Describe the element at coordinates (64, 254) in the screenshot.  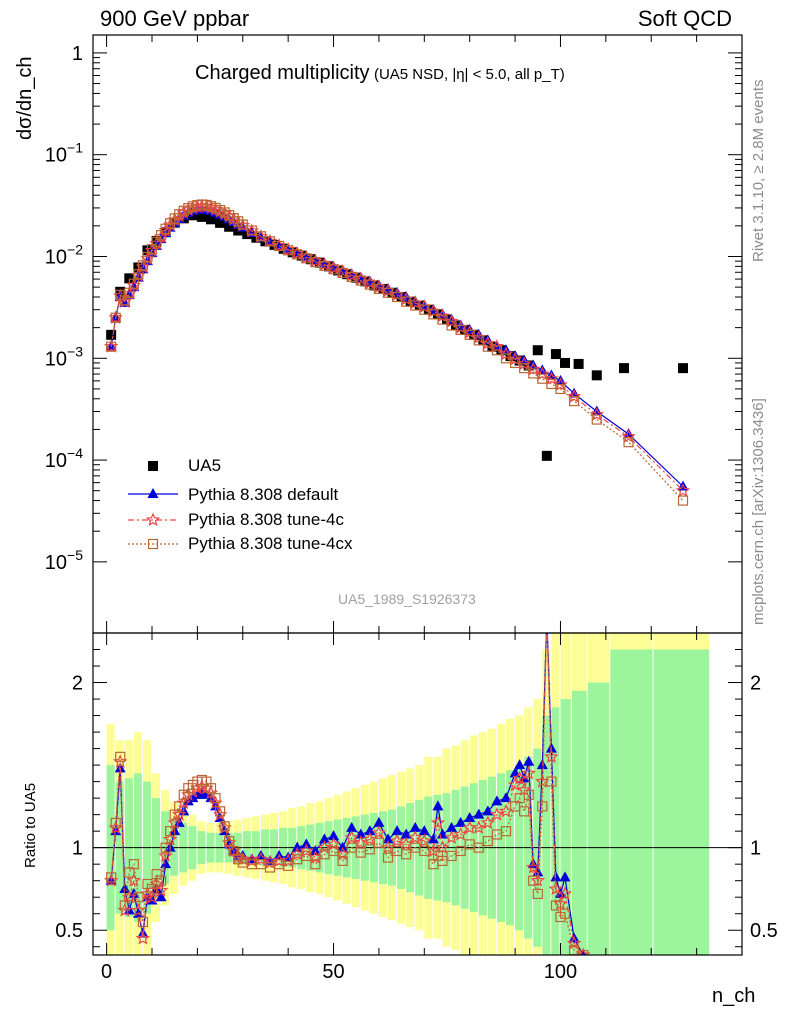
I see `y-tick-label: 10⁻²` at that location.